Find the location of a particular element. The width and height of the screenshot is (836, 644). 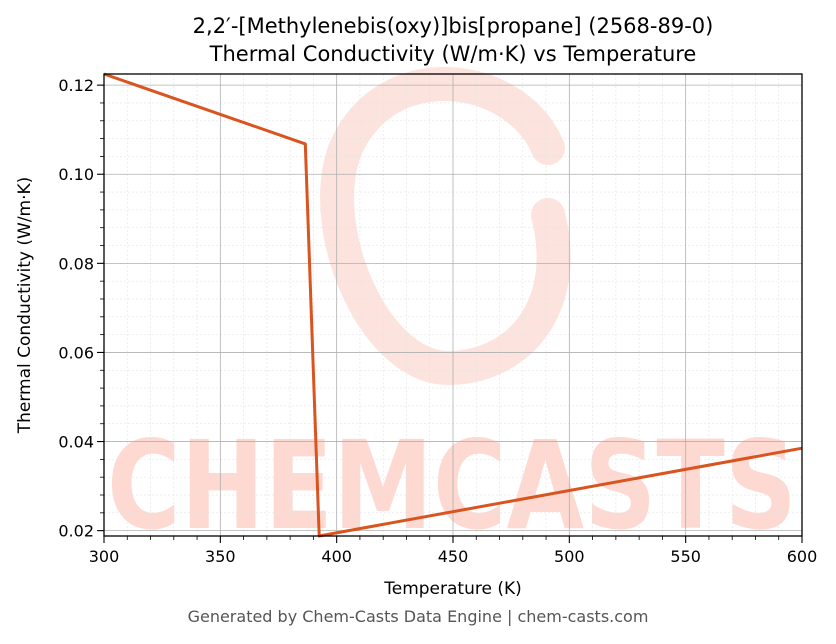

y-tick-label: 0.06 is located at coordinates (76, 352).